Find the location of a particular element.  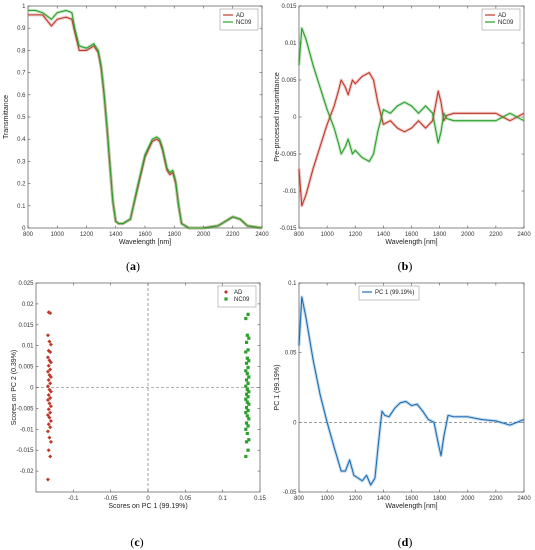

x-tick-label: 0.15 is located at coordinates (260, 499).